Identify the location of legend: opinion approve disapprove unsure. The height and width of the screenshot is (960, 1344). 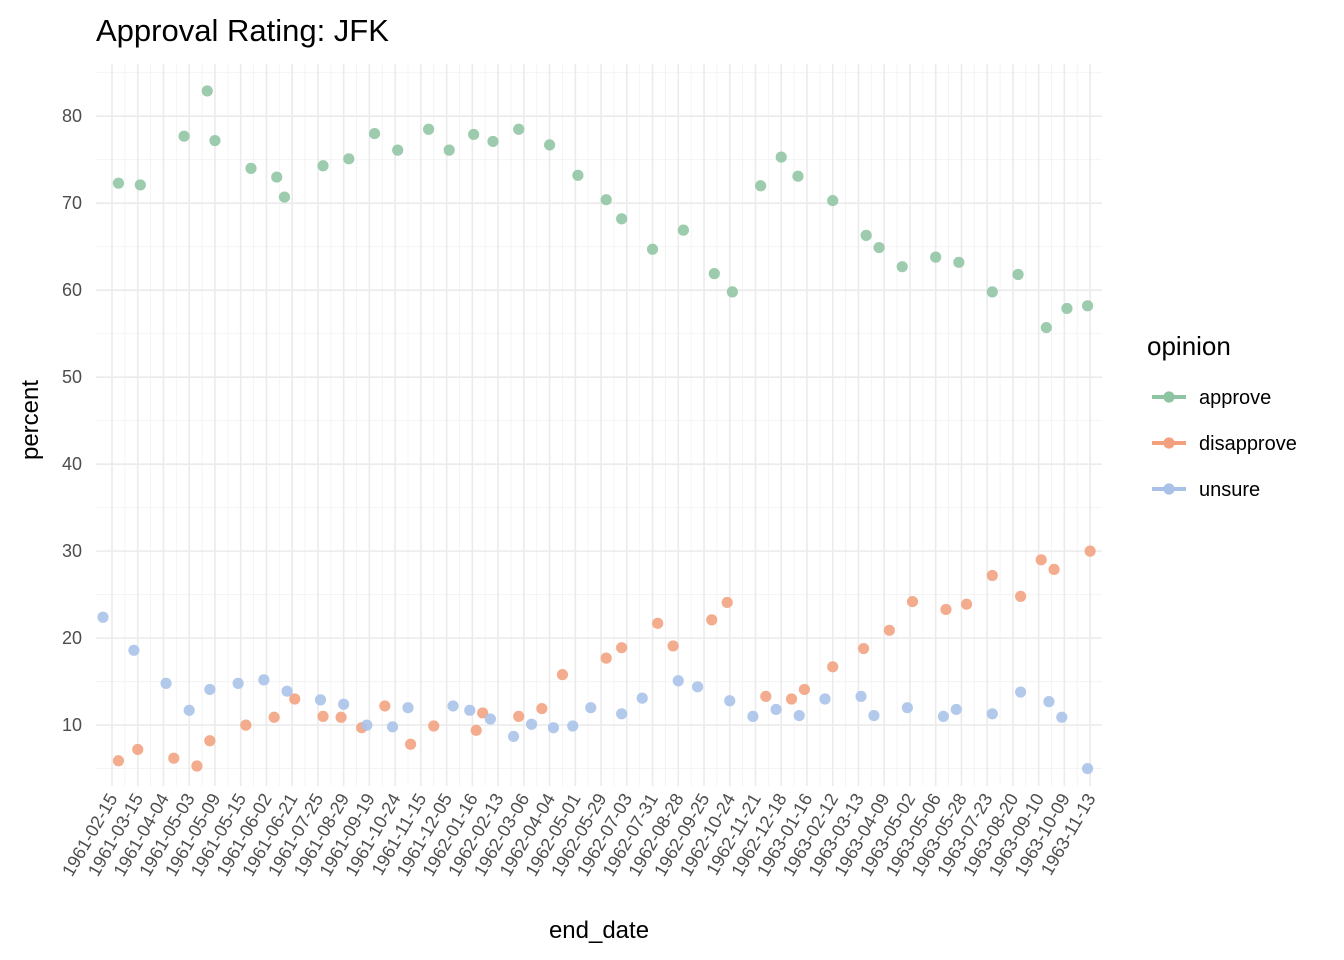
(1222, 416).